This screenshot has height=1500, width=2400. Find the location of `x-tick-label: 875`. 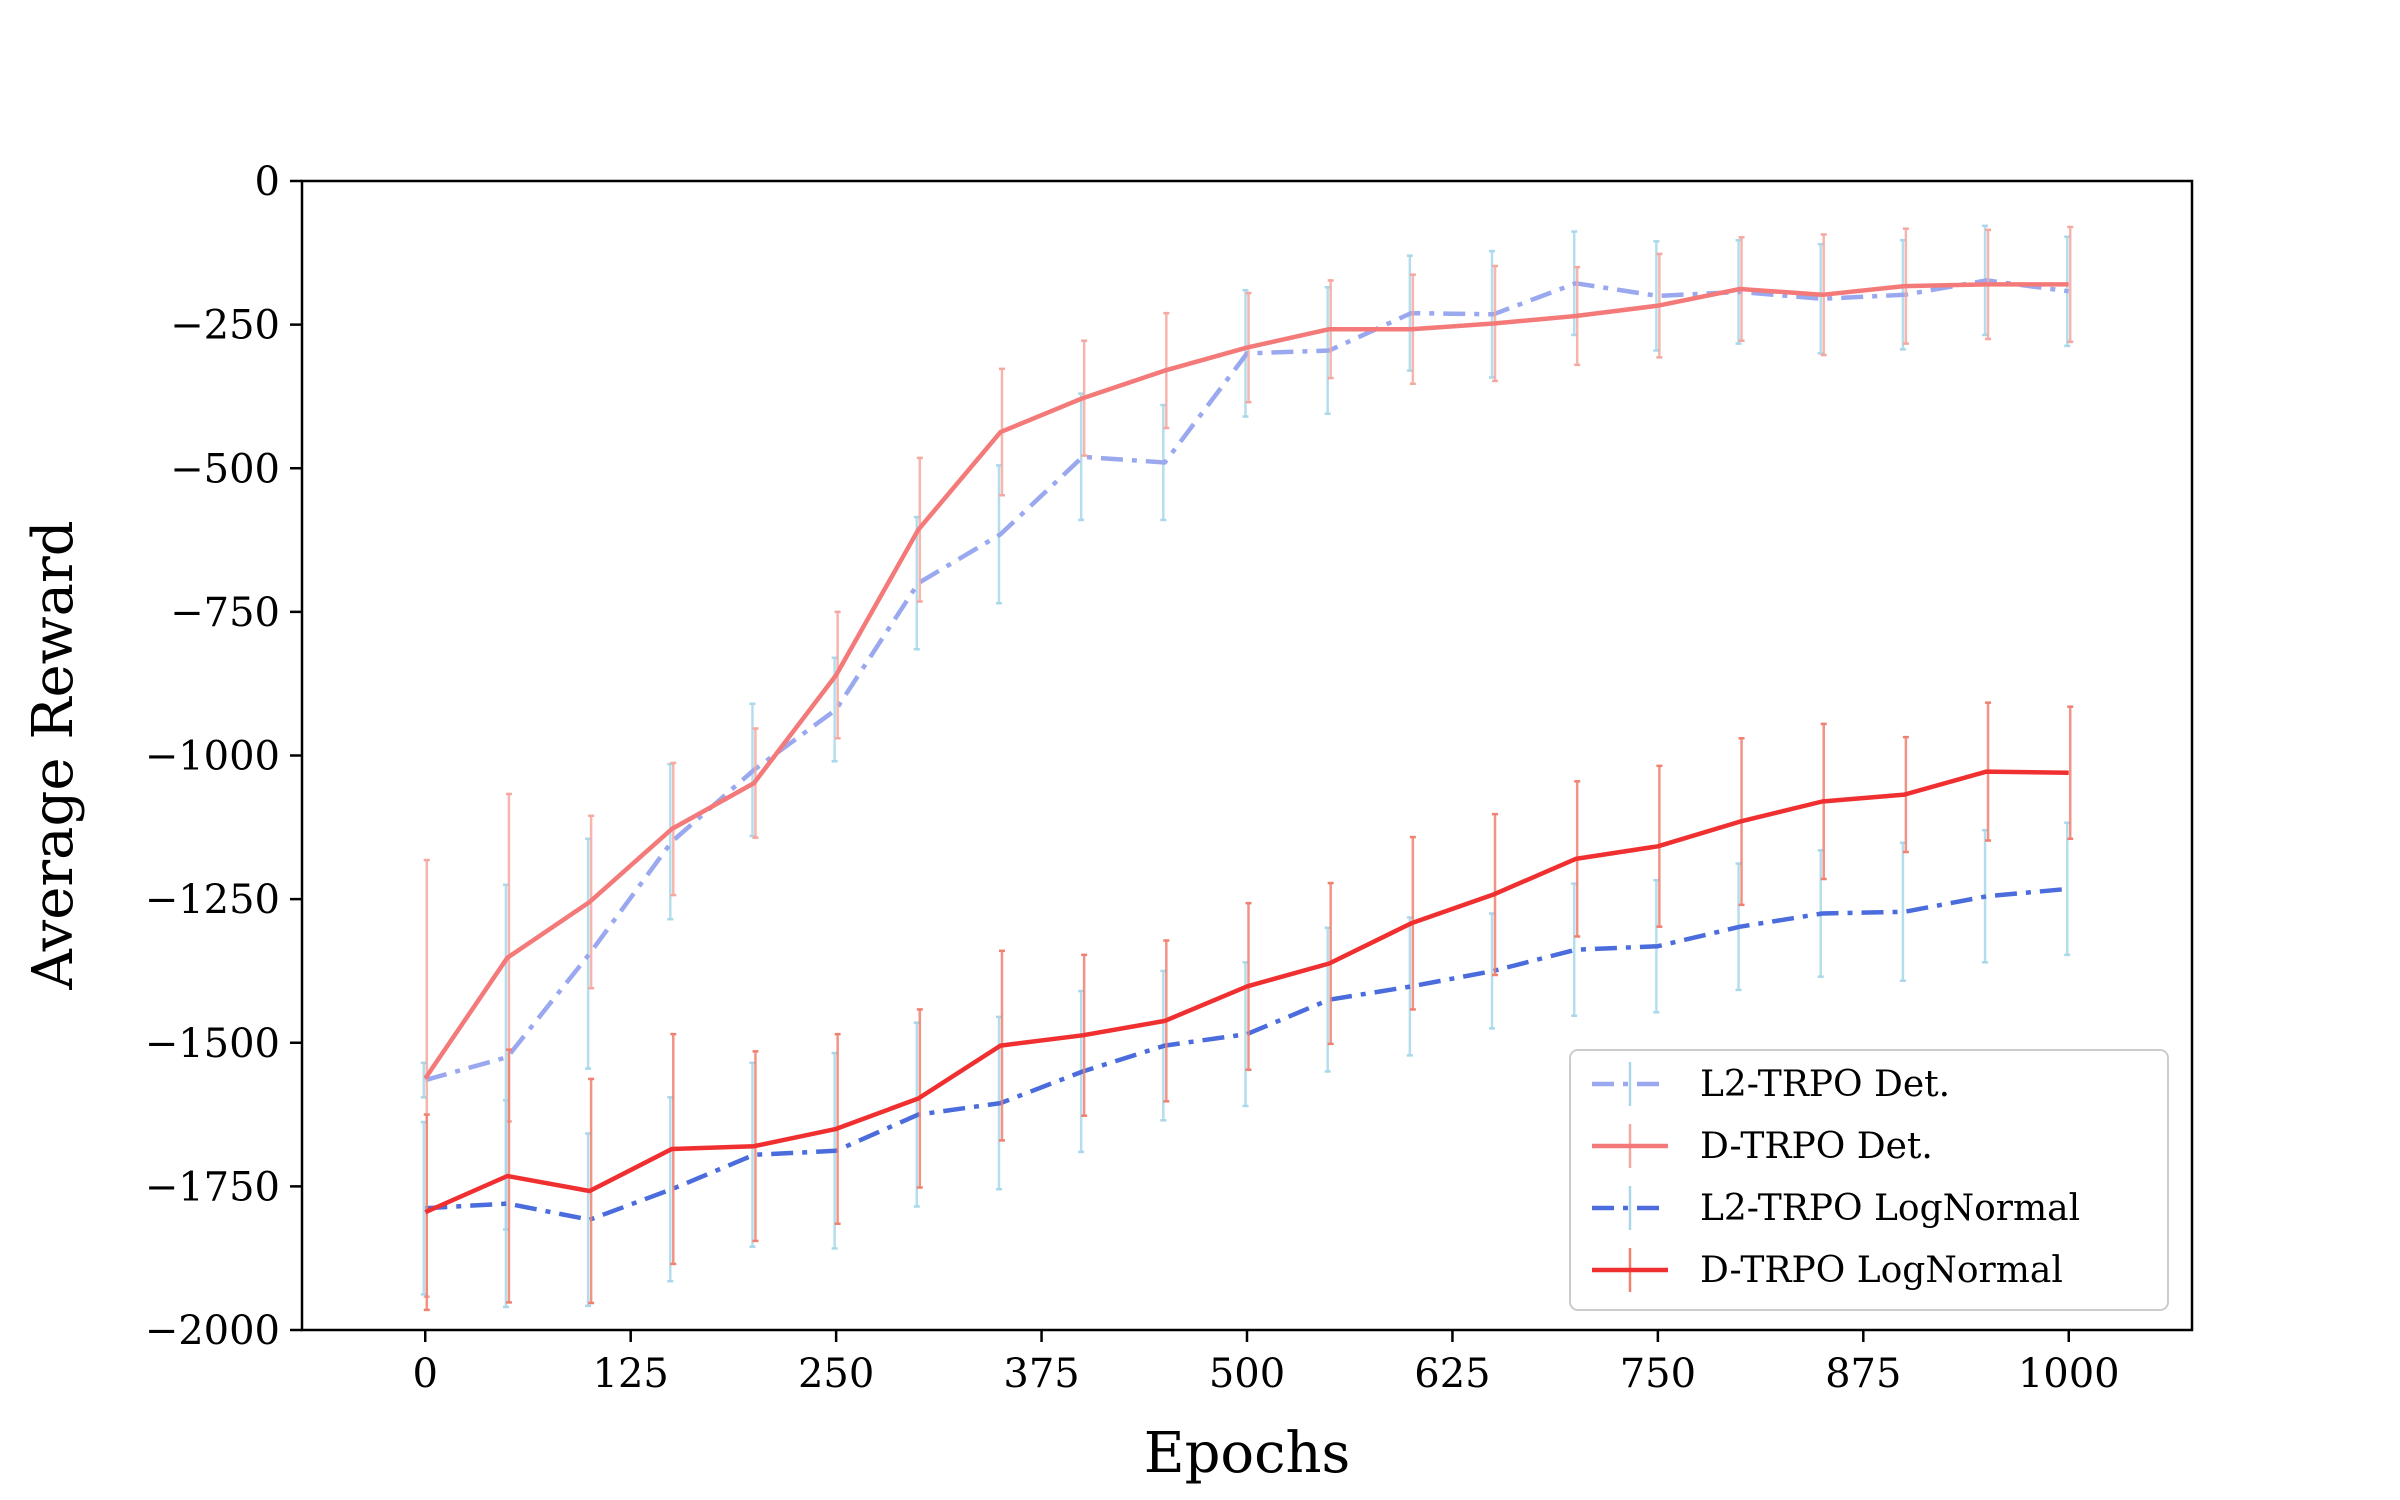

x-tick-label: 875 is located at coordinates (1863, 1374).